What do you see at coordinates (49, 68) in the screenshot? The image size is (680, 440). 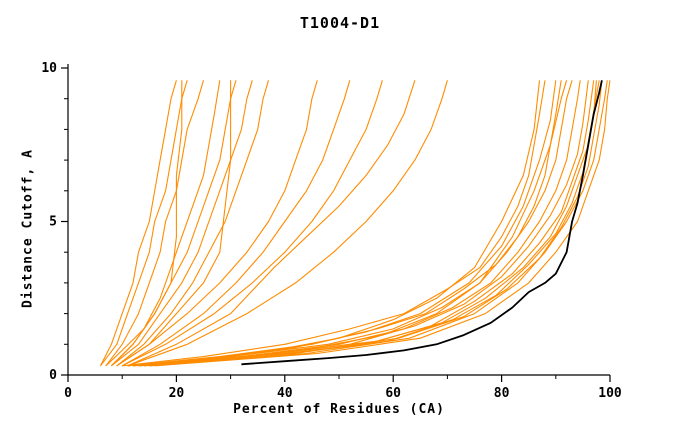 I see `y-tick-label: 10` at bounding box center [49, 68].